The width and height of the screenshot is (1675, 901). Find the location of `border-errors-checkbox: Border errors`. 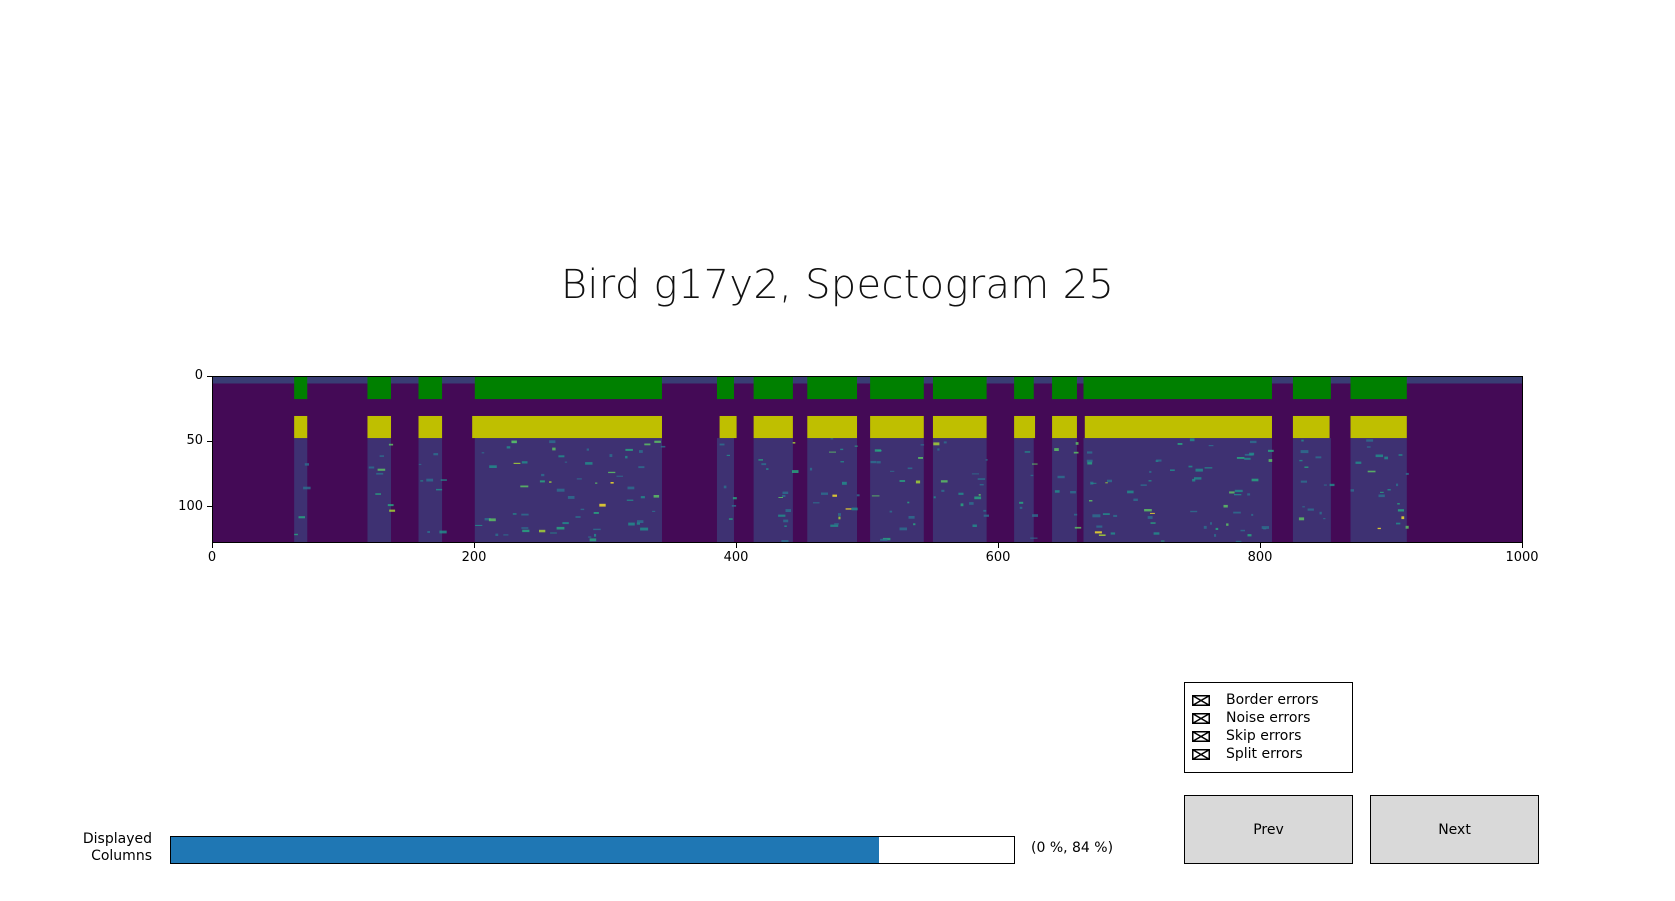

border-errors-checkbox: Border errors is located at coordinates (1255, 700).